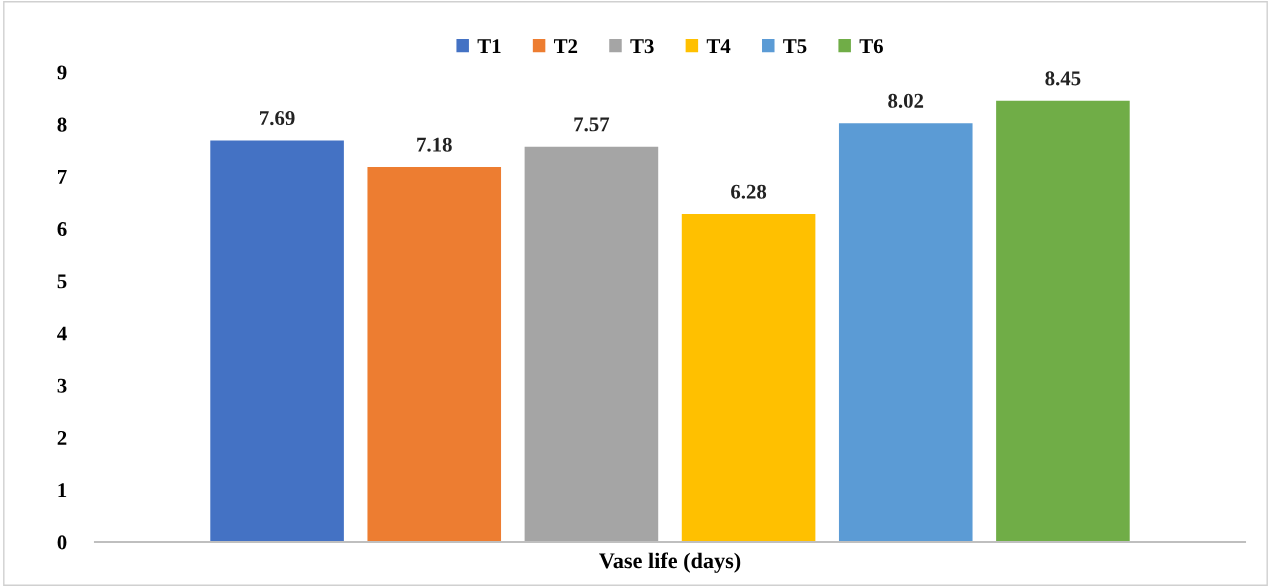 The height and width of the screenshot is (587, 1271). What do you see at coordinates (592, 124) in the screenshot?
I see `data-label: 7.57` at bounding box center [592, 124].